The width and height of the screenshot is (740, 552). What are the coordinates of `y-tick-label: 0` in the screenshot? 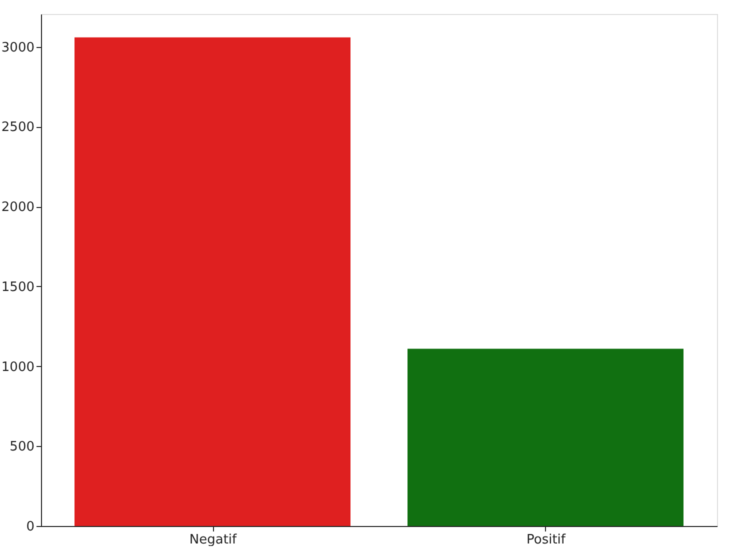 It's located at (30, 527).